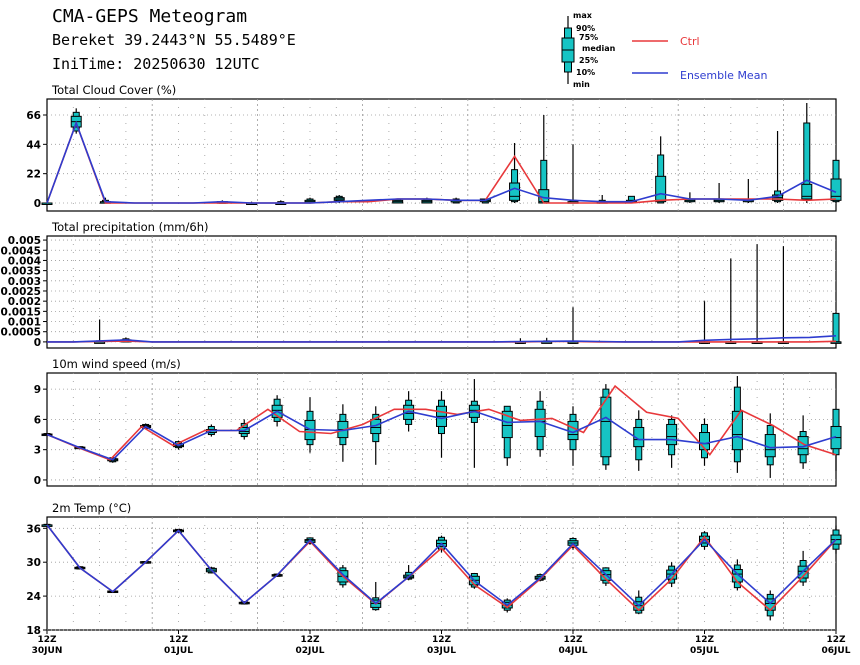  I want to click on panel-title: 2m Temp (°C), so click(91, 508).